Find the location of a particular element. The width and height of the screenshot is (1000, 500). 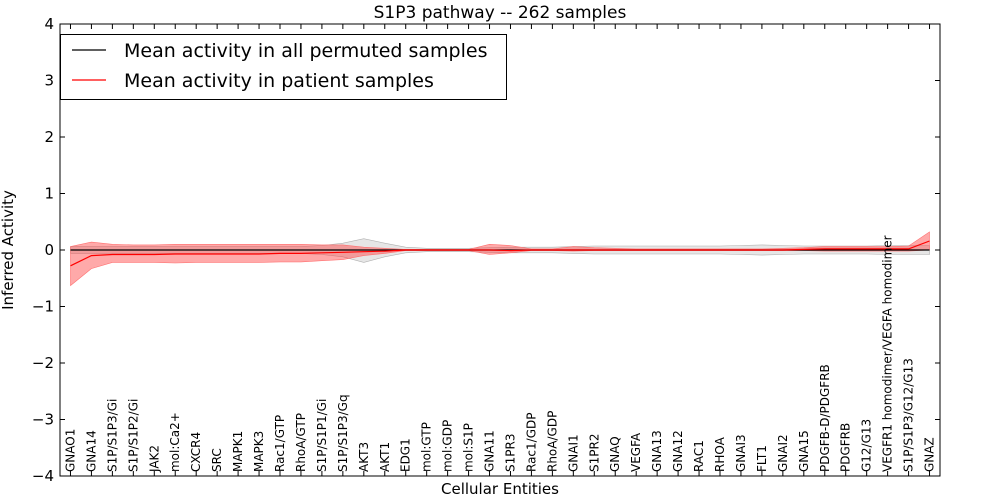

x-category-label: MAPK3 is located at coordinates (259, 451).